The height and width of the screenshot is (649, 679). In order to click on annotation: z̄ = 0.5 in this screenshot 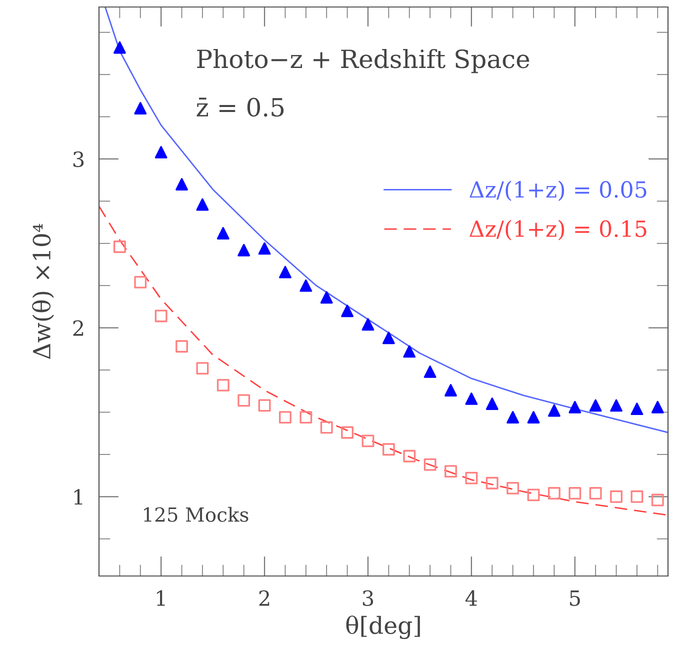, I will do `click(240, 107)`.